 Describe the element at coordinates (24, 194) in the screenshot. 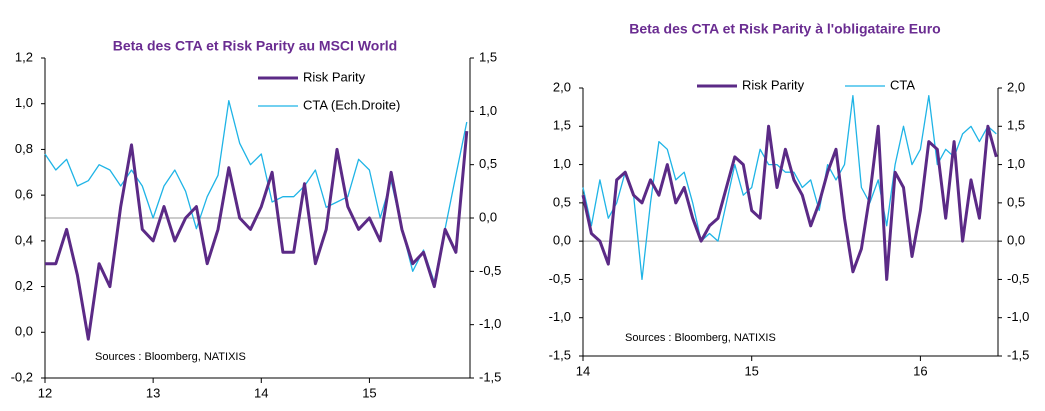

I see `y-tick-label: 0,6` at that location.